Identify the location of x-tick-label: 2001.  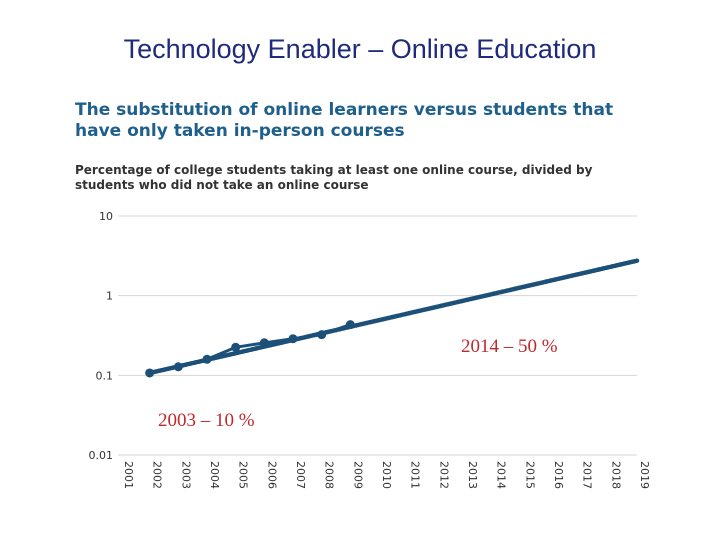
(128, 475).